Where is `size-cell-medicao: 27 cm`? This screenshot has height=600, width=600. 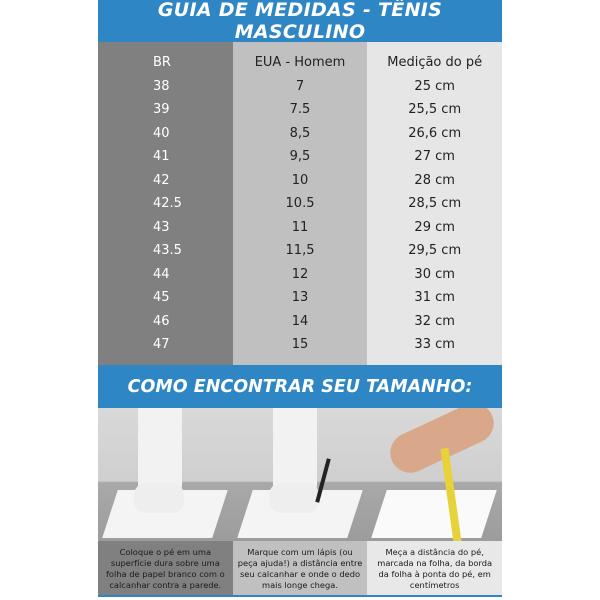 size-cell-medicao: 27 cm is located at coordinates (434, 156).